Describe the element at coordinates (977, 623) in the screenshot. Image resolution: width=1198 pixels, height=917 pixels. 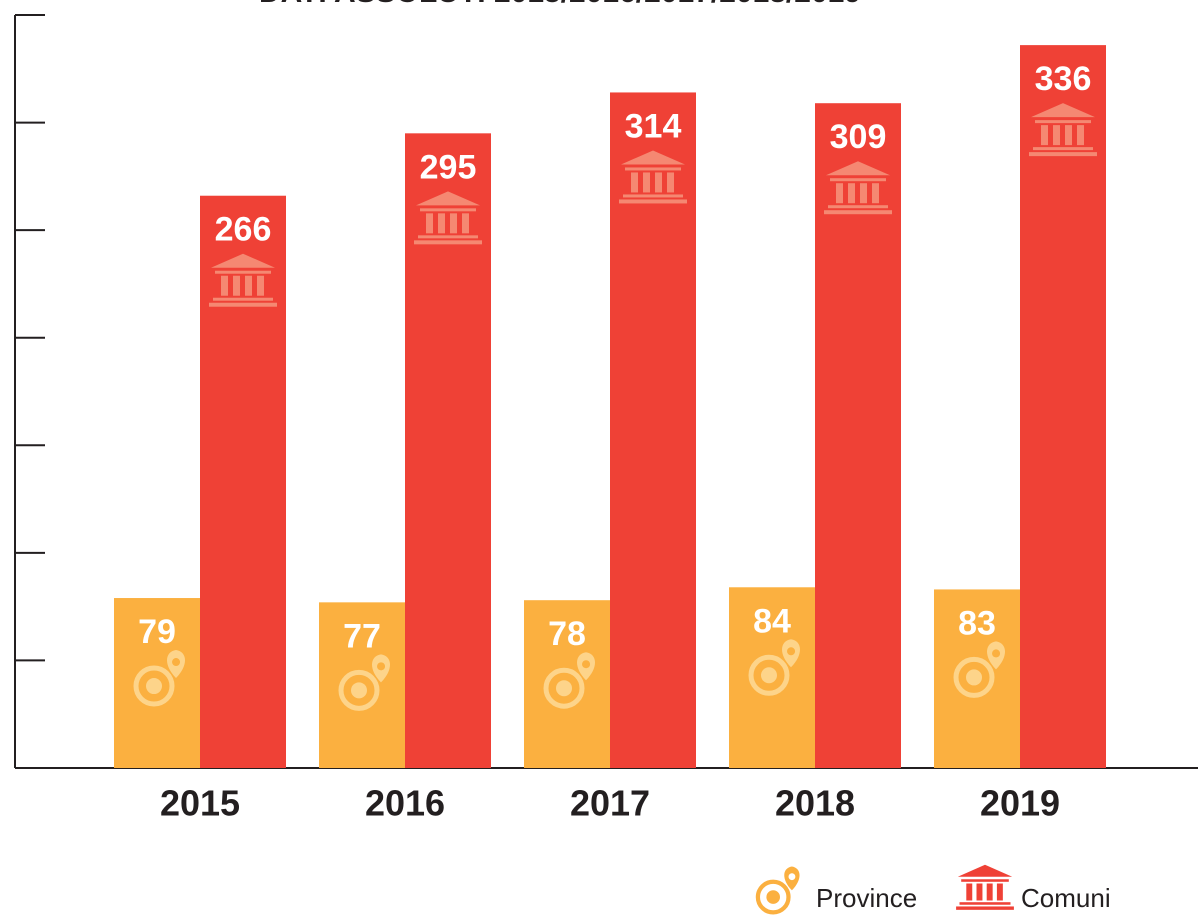
I see `value-label: 83` at that location.